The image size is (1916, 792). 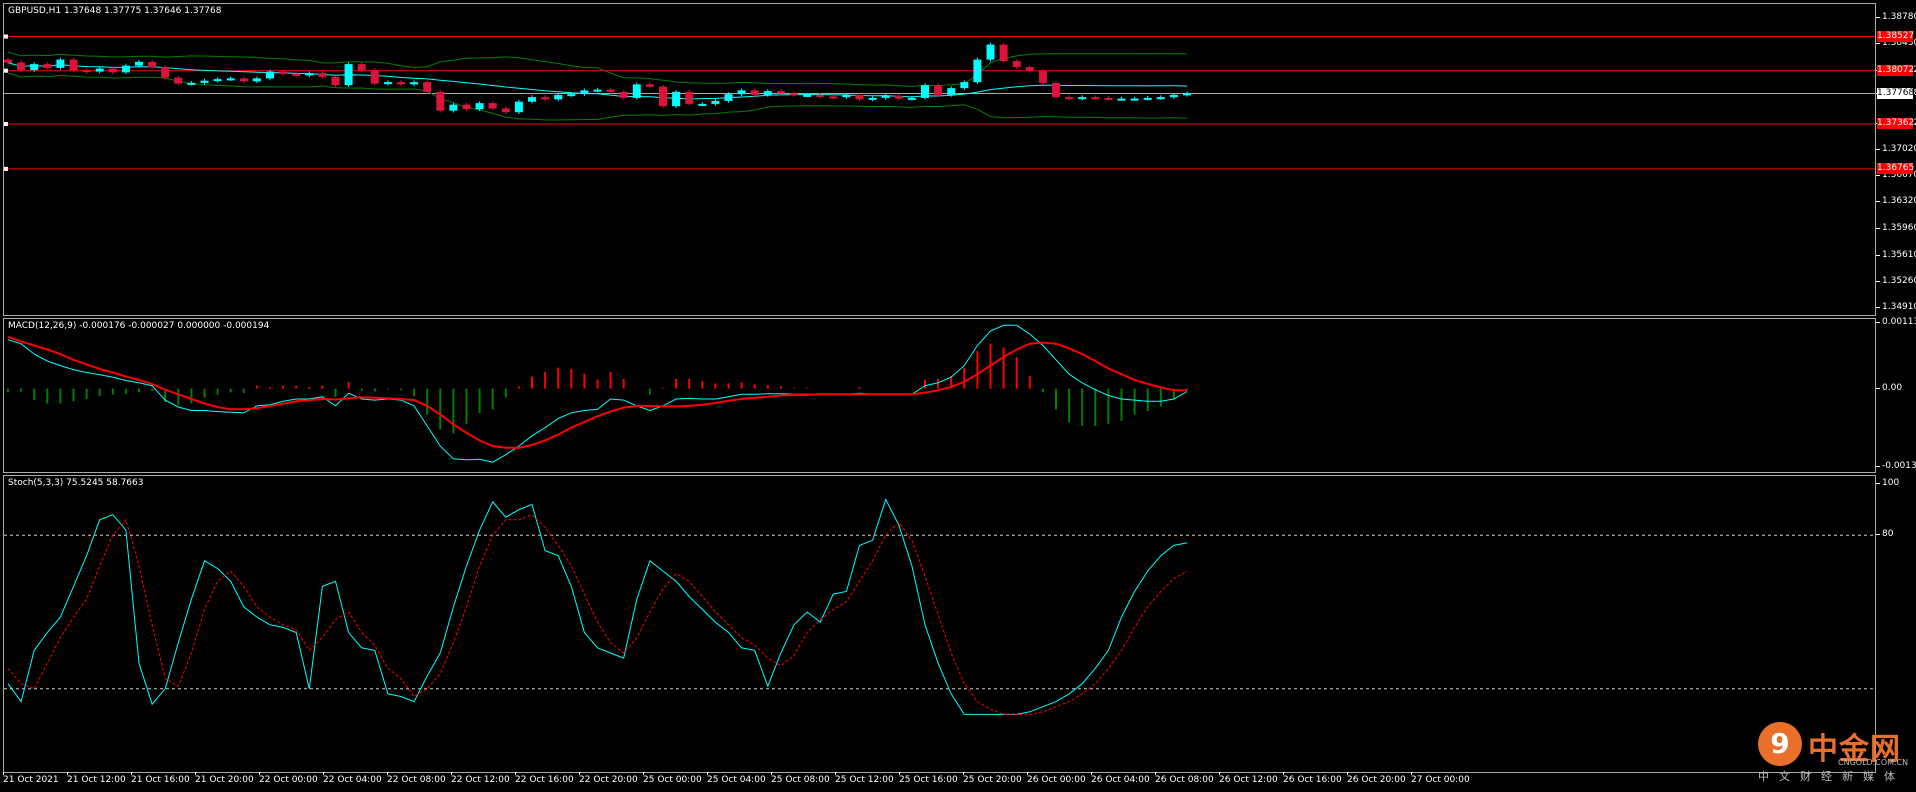 I want to click on time-tick: 26 Oct 20:00, so click(x=1376, y=778).